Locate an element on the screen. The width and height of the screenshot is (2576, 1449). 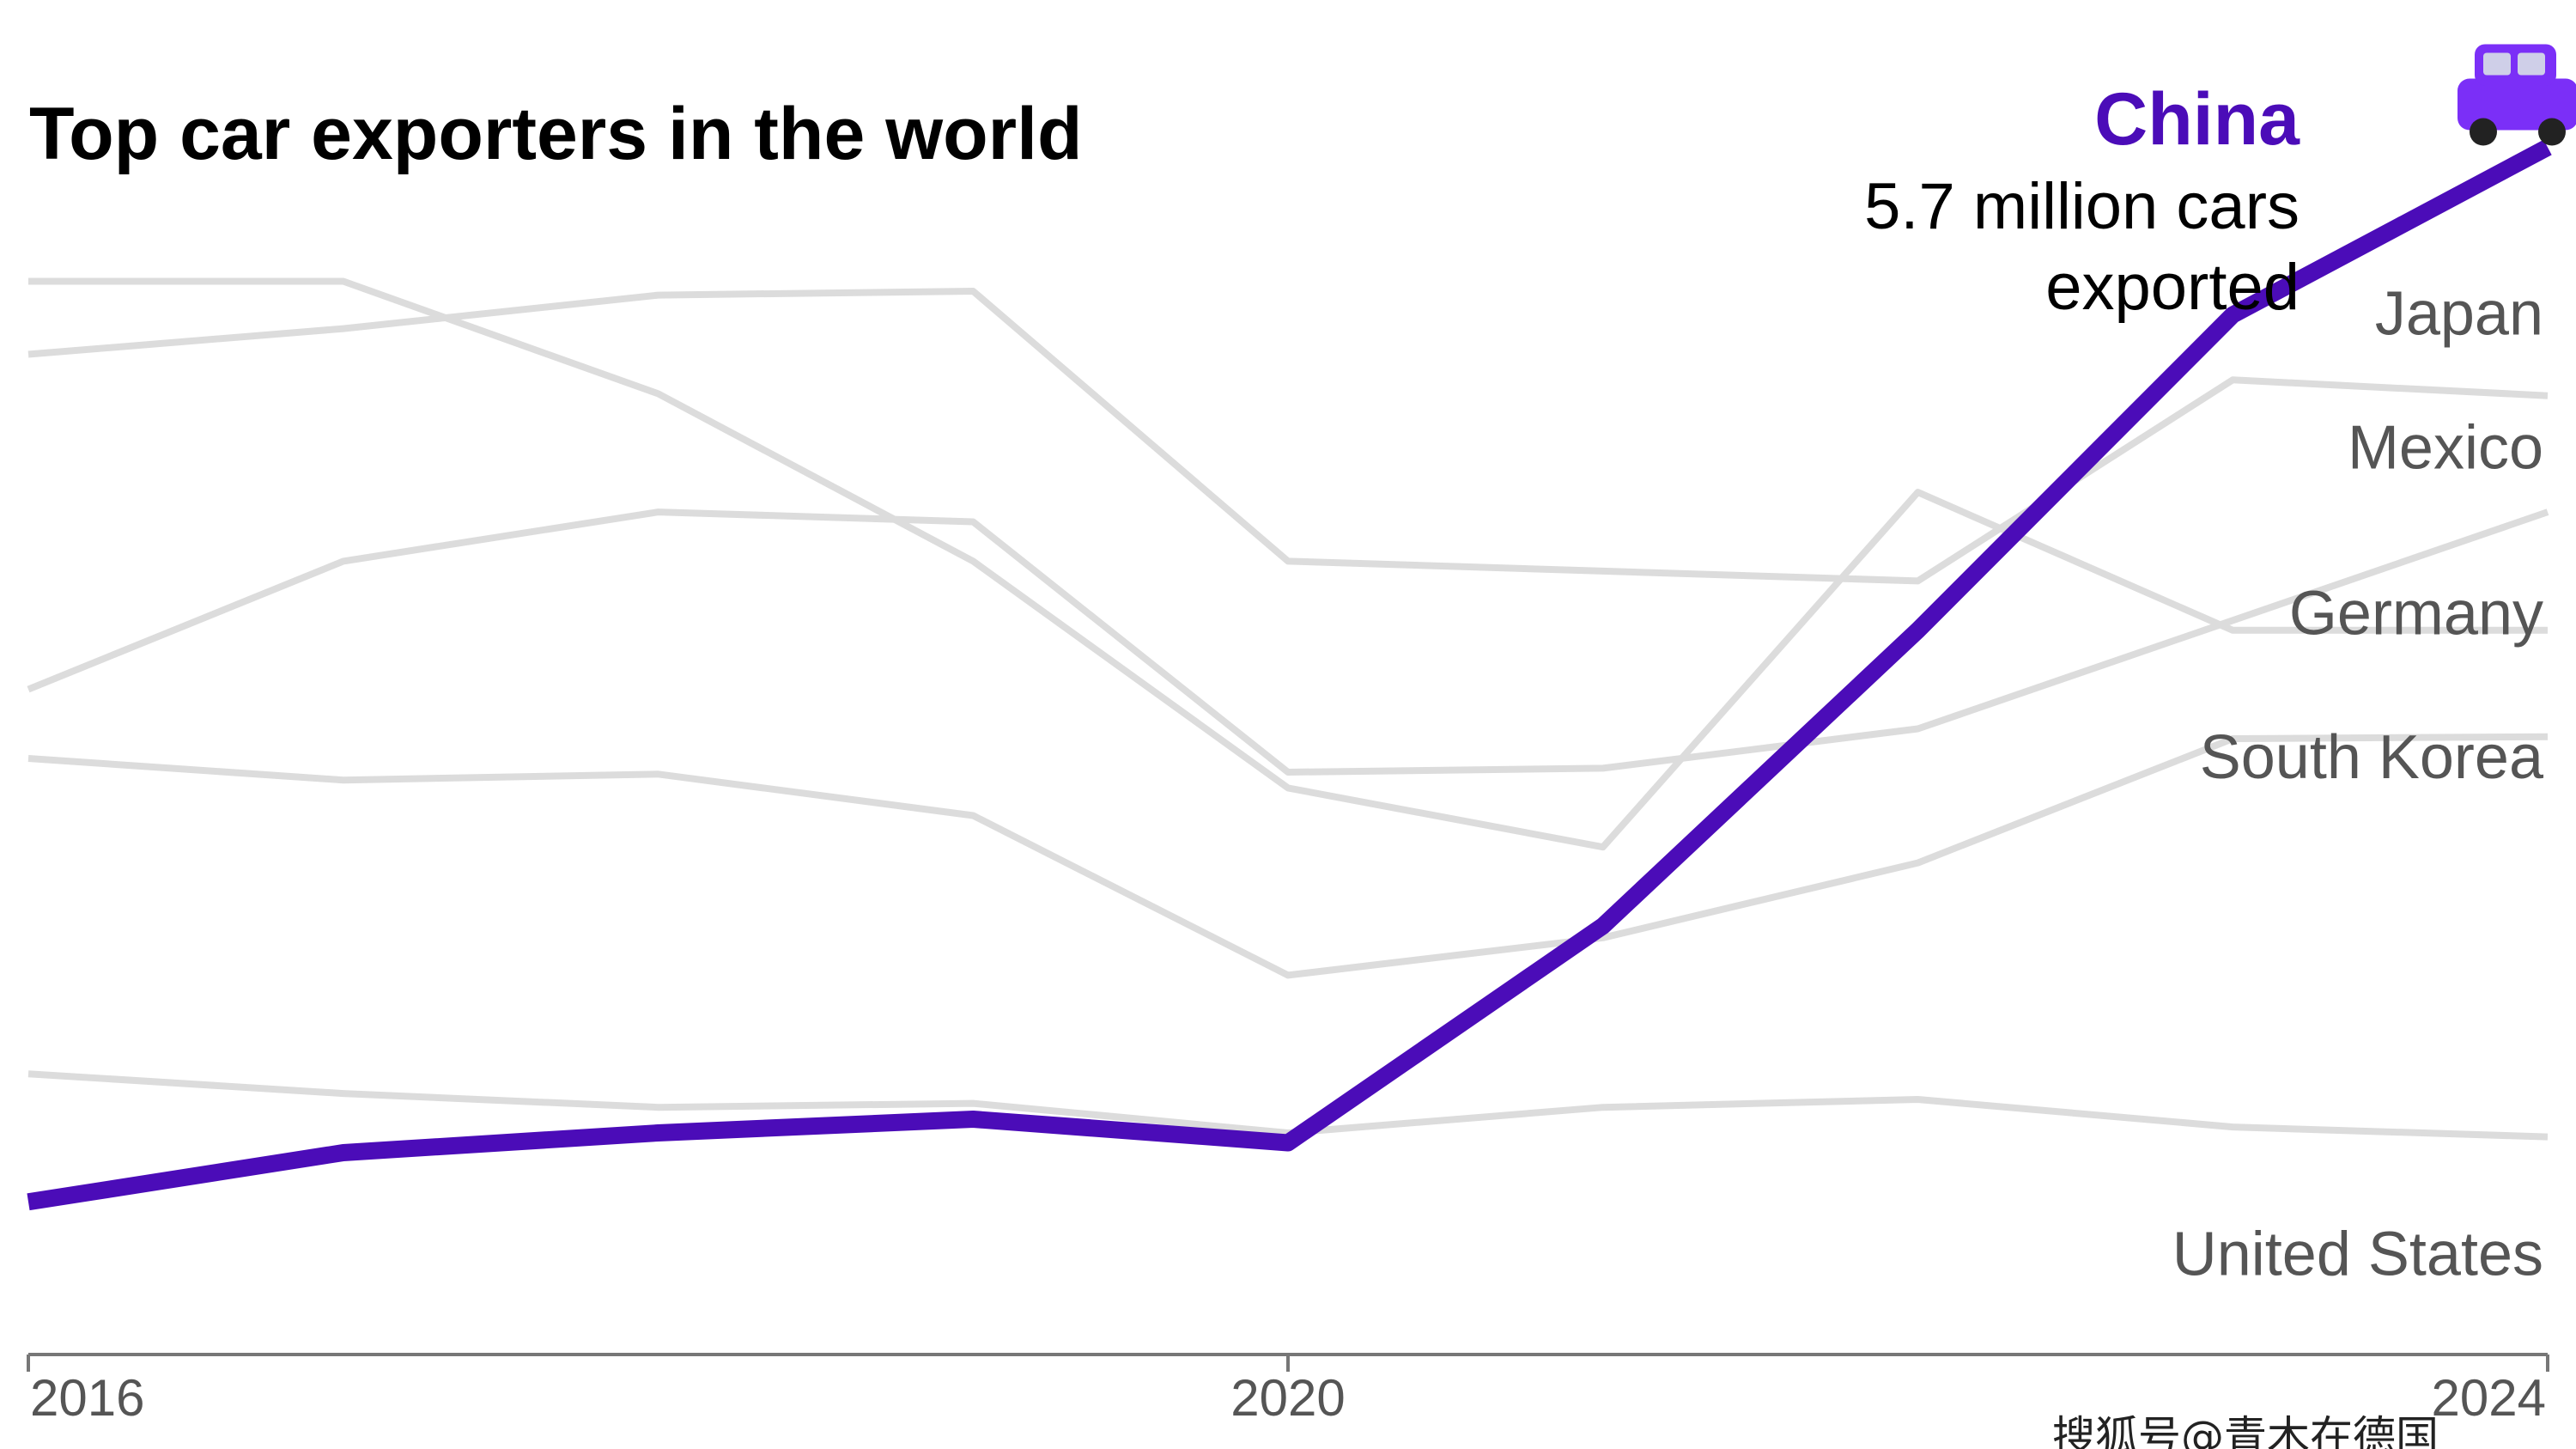
china-label: China is located at coordinates (2197, 119).